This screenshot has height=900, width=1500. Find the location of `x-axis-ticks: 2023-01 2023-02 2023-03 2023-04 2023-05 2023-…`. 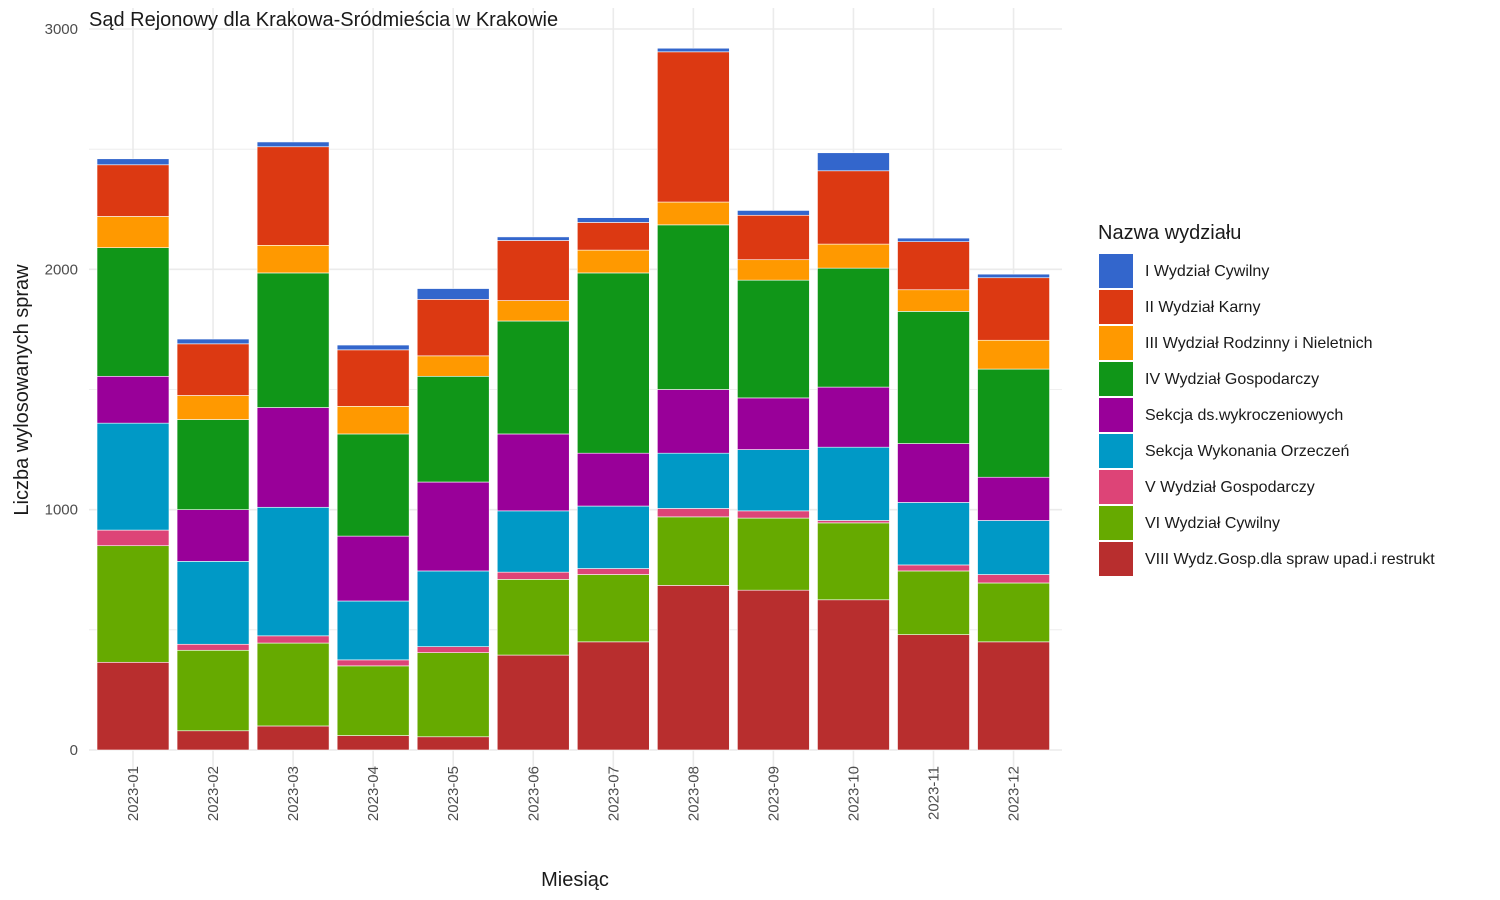

x-axis-ticks: 2023-01 2023-02 2023-03 2023-04 2023-05 2023-… is located at coordinates (574, 793).